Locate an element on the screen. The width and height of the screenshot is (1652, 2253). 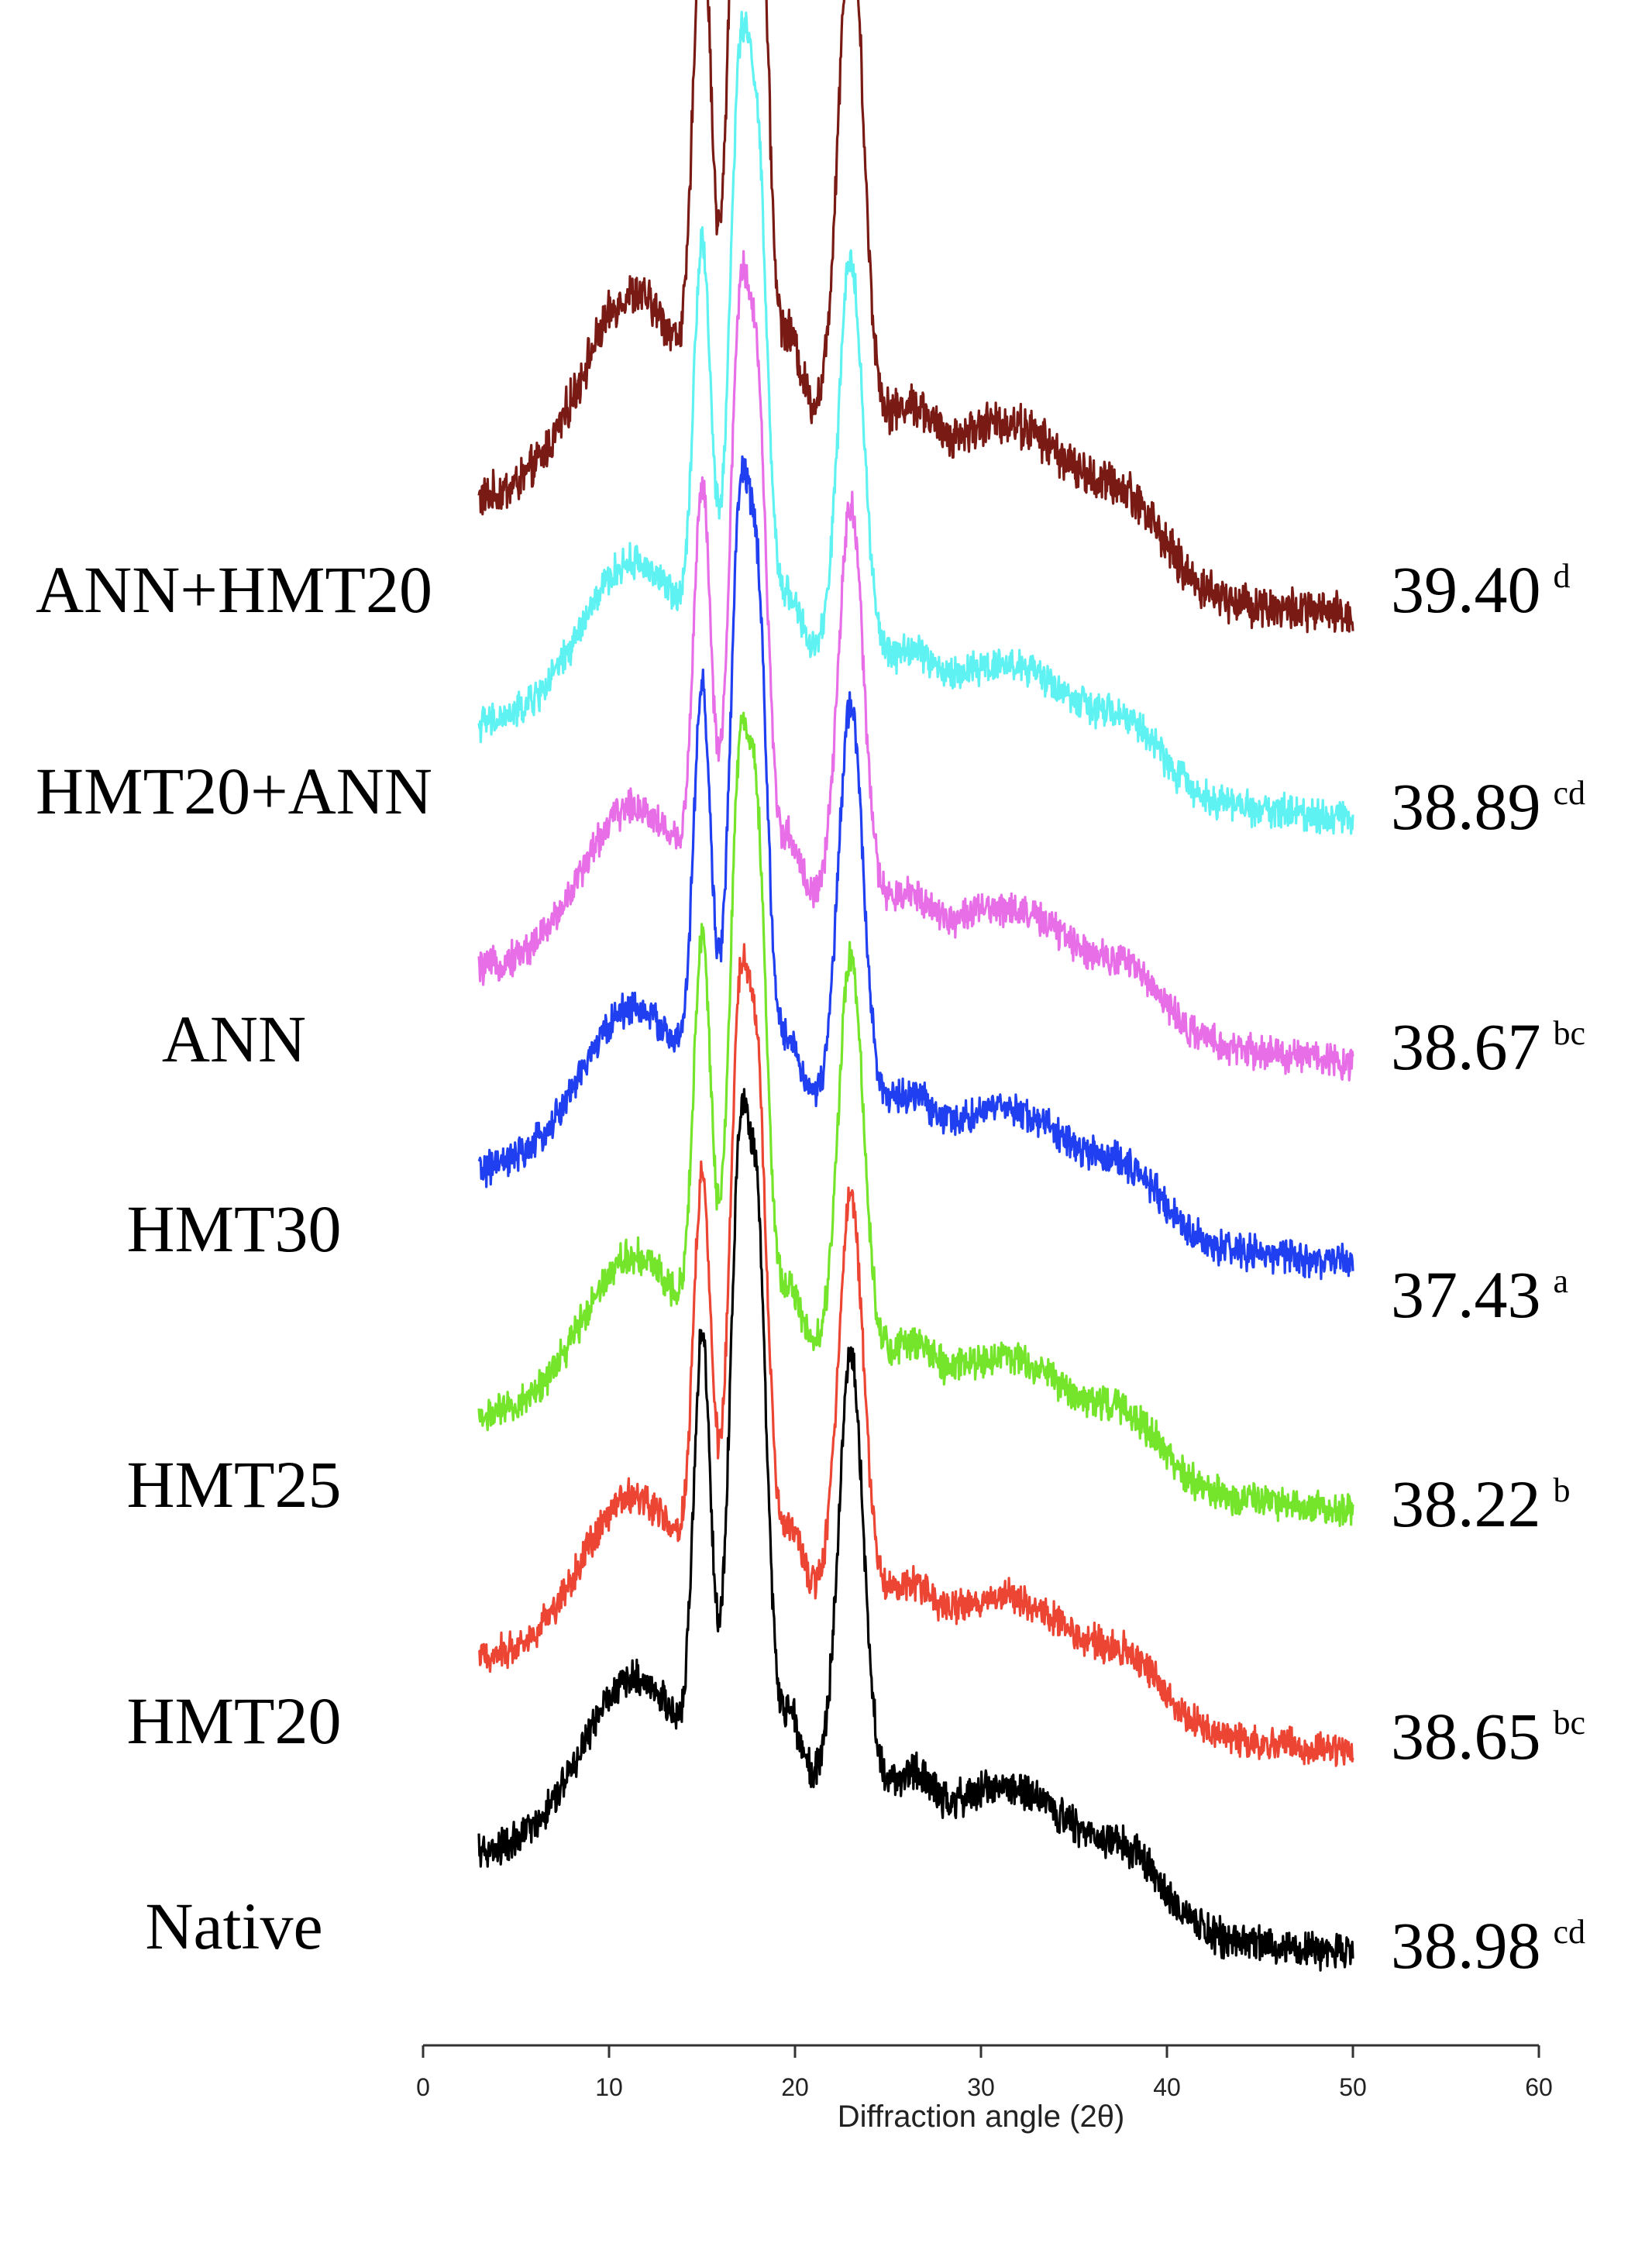
crystallinity-value: 38.67 bc is located at coordinates (1488, 1047).